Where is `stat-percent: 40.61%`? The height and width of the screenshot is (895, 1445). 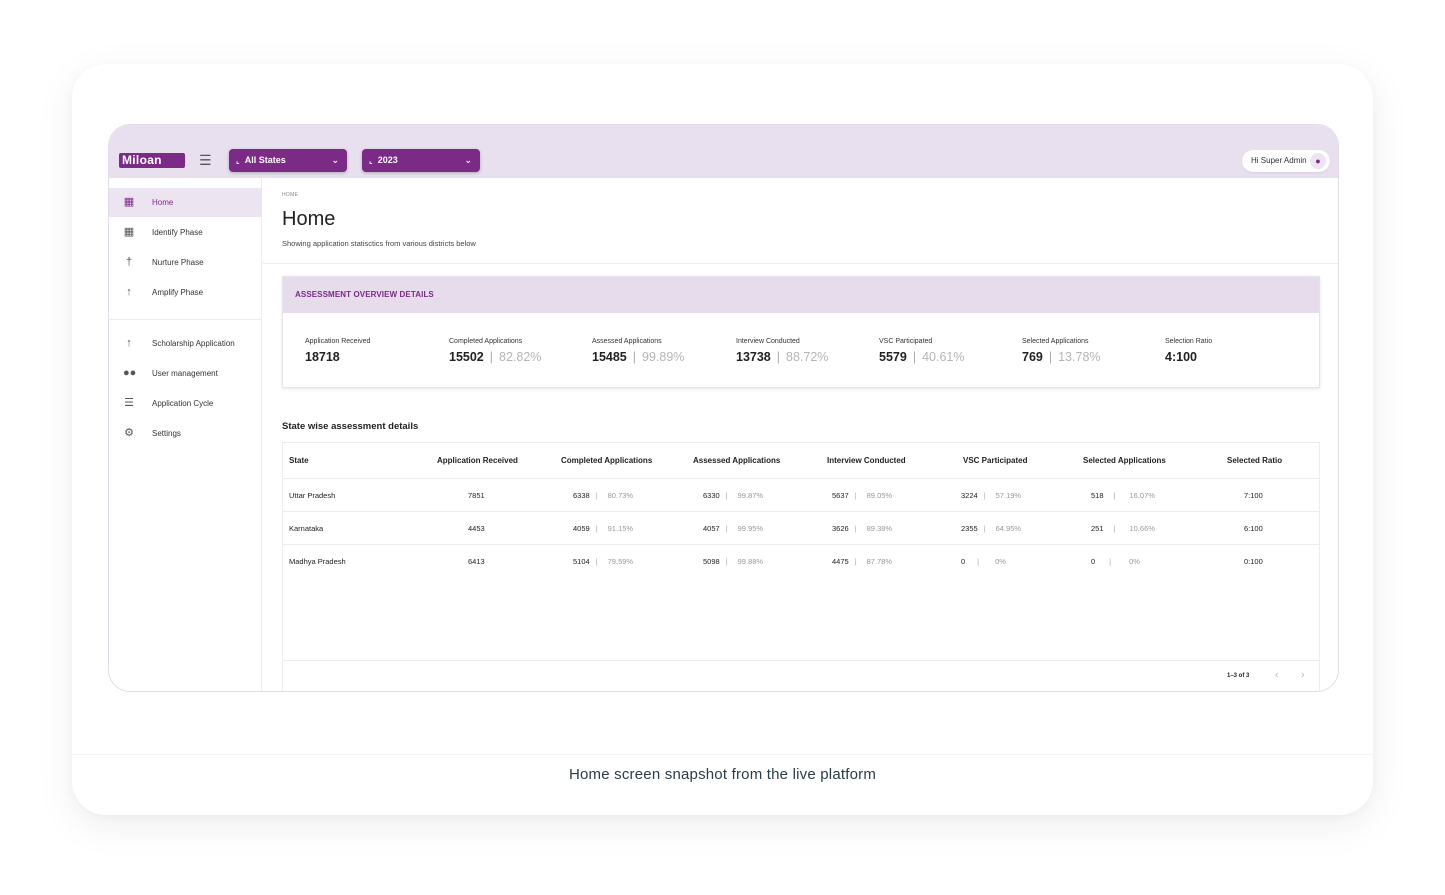
stat-percent: 40.61% is located at coordinates (943, 357).